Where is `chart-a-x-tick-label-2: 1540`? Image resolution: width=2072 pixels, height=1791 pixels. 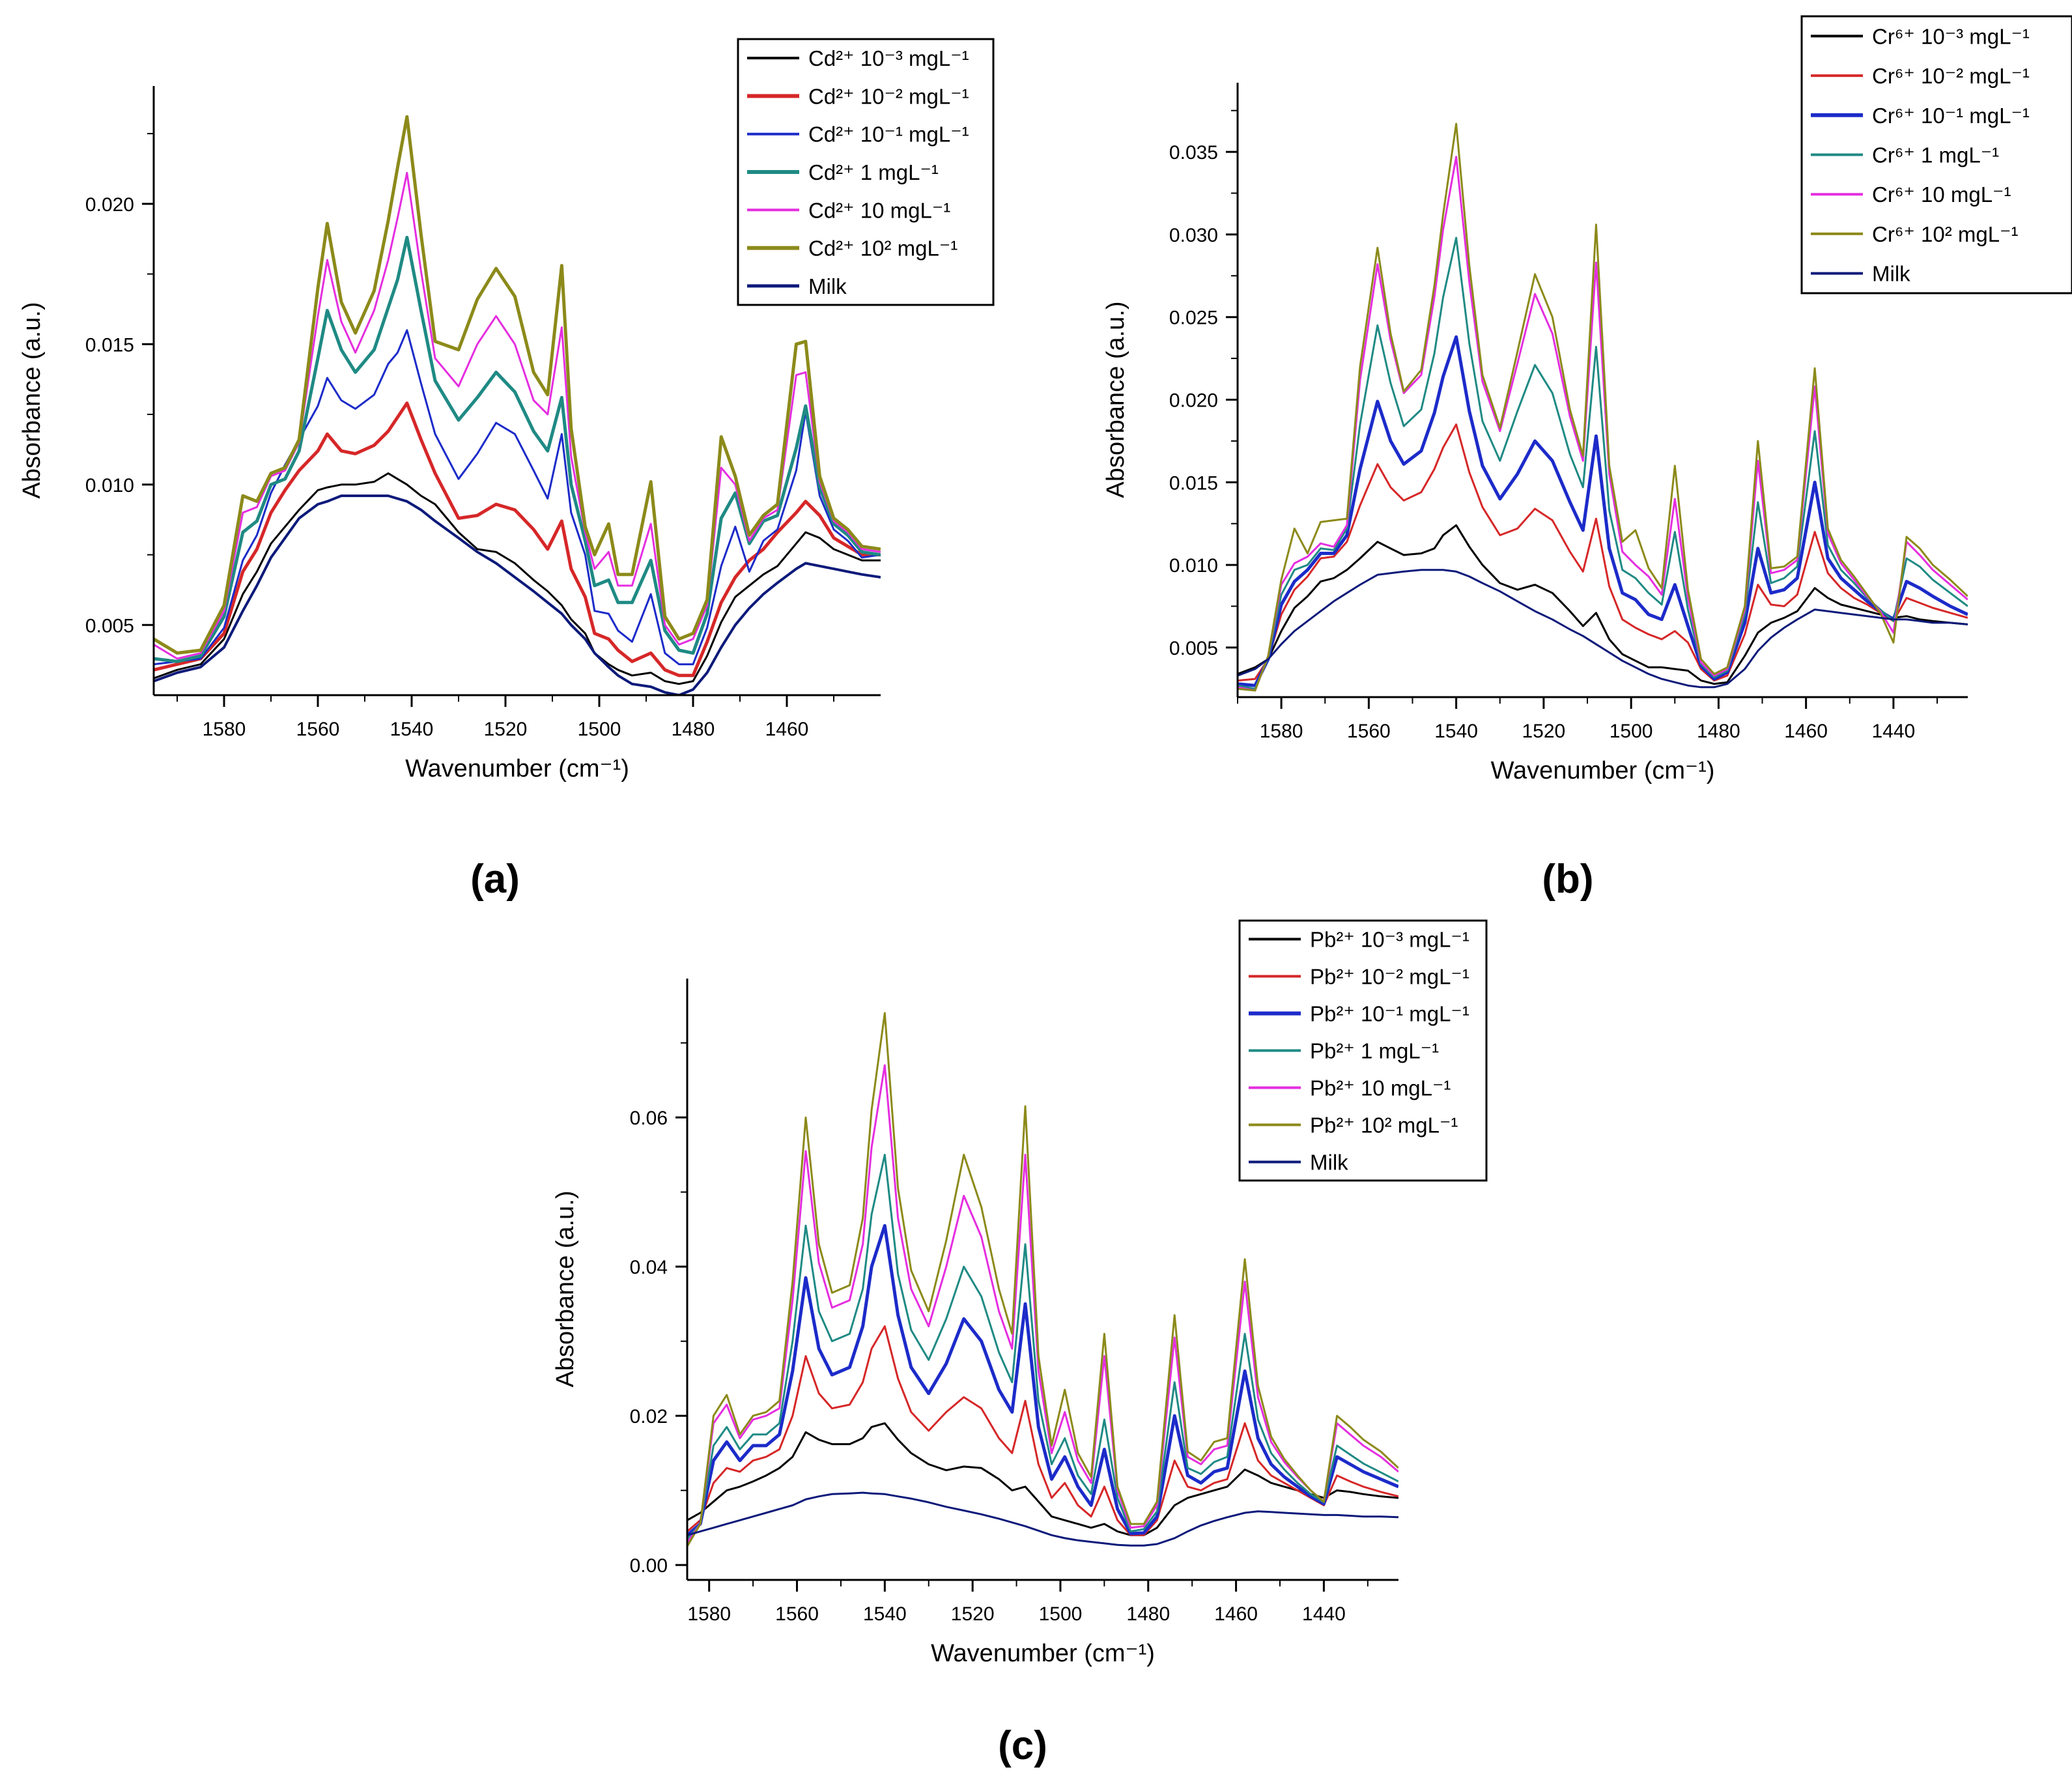
chart-a-x-tick-label-2: 1540 is located at coordinates (412, 729).